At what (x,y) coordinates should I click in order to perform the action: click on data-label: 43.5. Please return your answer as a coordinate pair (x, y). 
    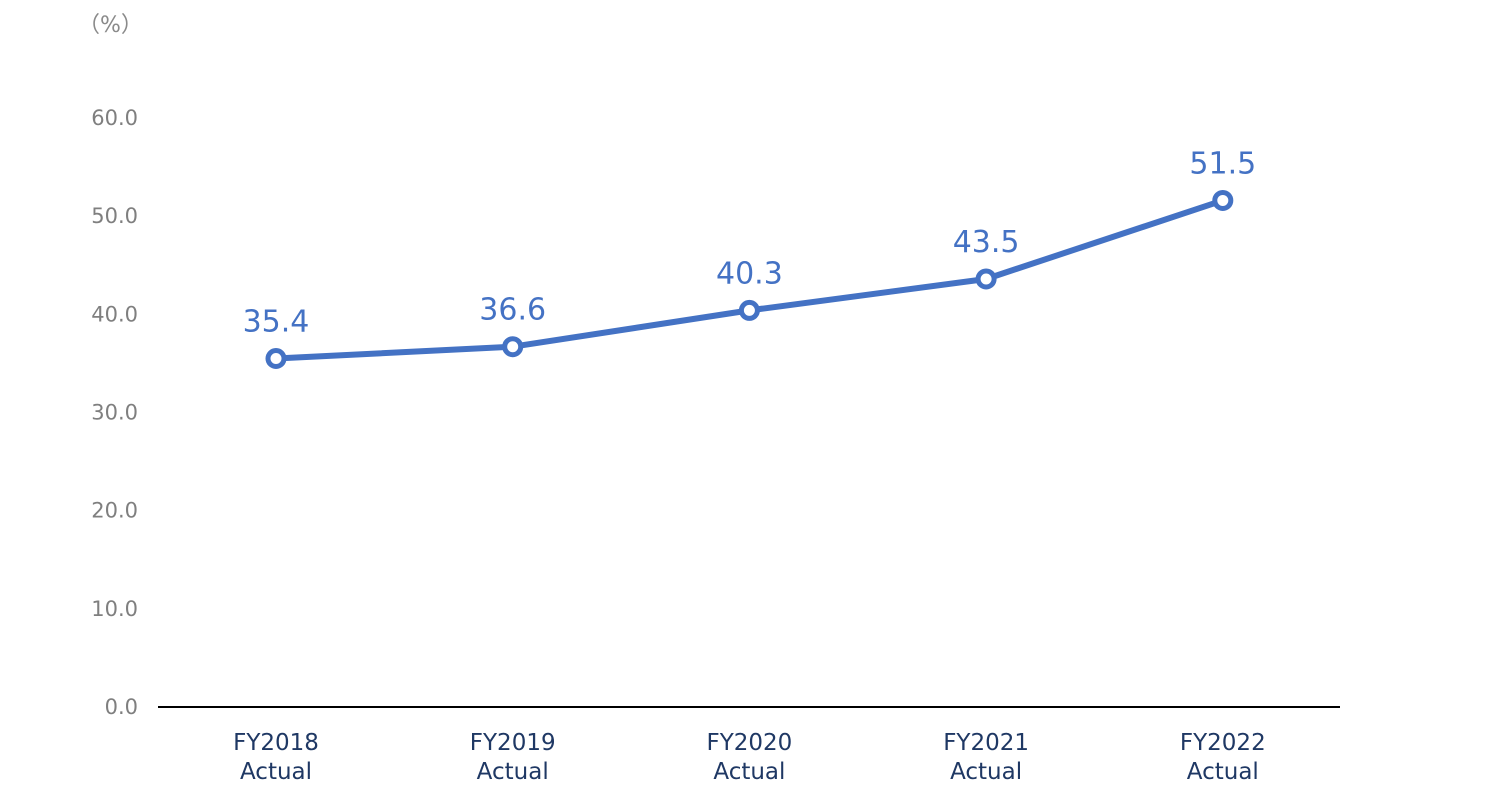
    Looking at the image, I should click on (986, 242).